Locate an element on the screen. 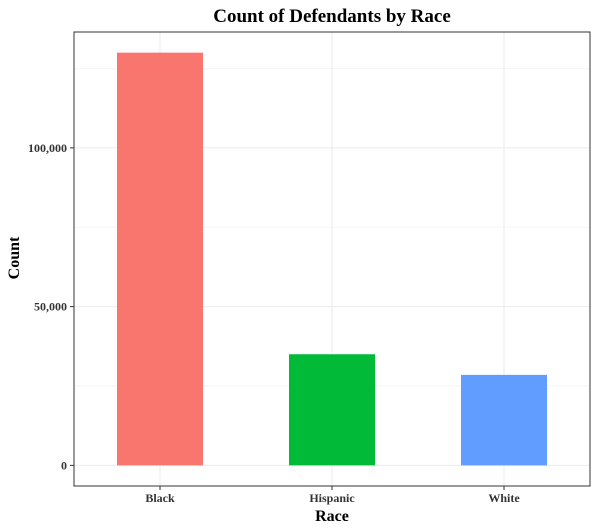 This screenshot has height=530, width=600. y-axis: 0 50,000 100,000 is located at coordinates (51, 306).